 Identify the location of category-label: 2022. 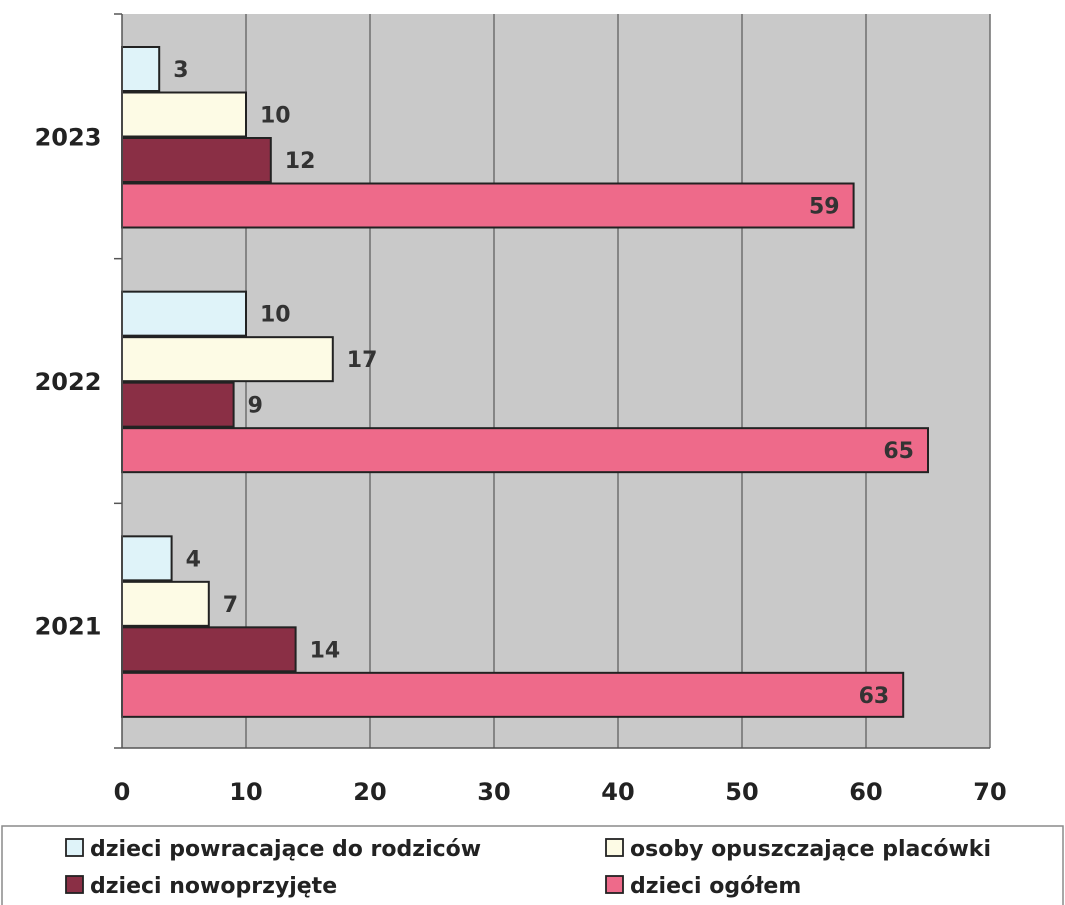
(68, 382).